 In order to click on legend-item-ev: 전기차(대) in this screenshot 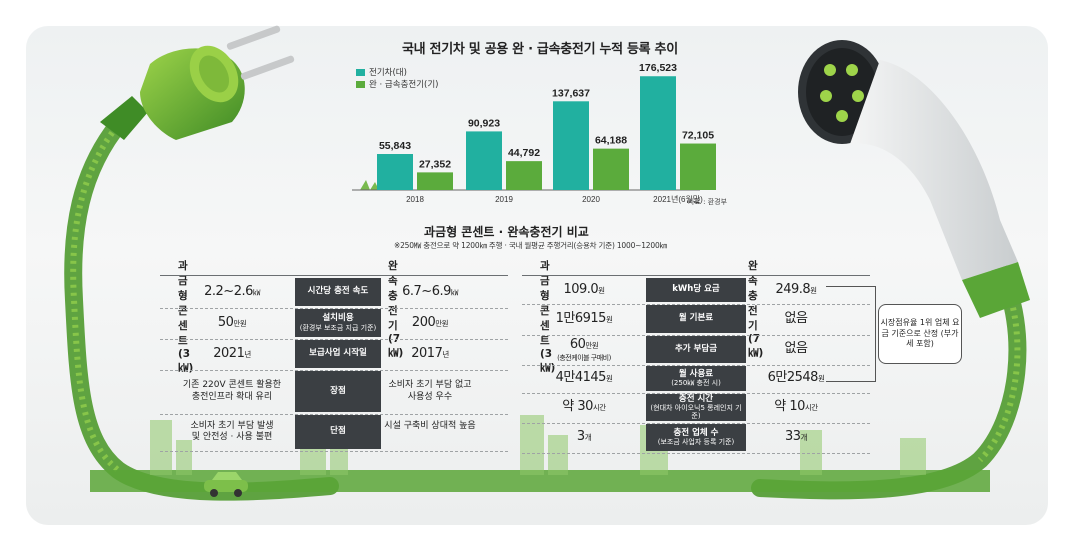, I will do `click(397, 72)`.